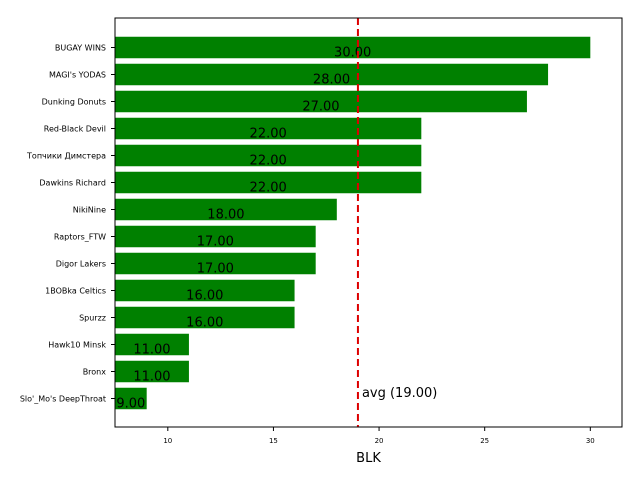  I want to click on y-tick-label: Raptors_FTW, so click(80, 237).